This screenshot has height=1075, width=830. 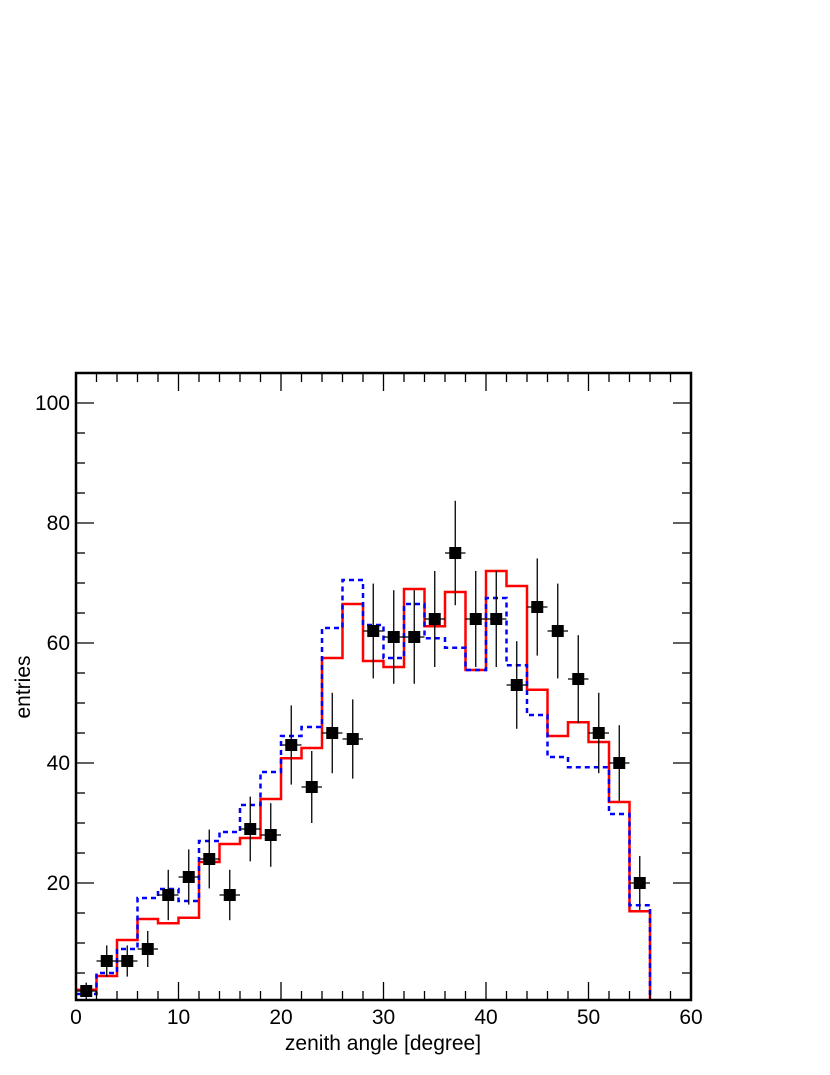 I want to click on y-tick-label: 20, so click(x=58, y=883).